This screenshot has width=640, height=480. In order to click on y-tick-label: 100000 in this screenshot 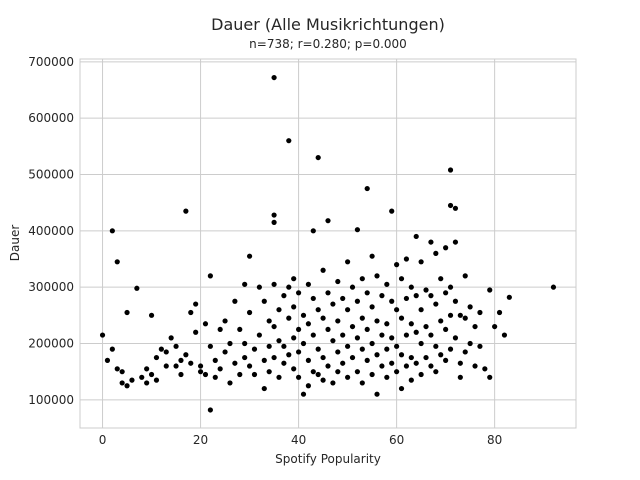, I will do `click(51, 400)`.